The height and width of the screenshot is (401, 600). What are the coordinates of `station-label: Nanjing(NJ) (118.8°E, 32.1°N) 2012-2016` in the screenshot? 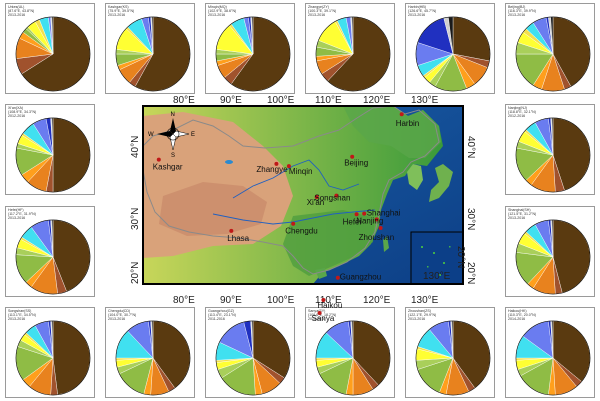 It's located at (522, 112).